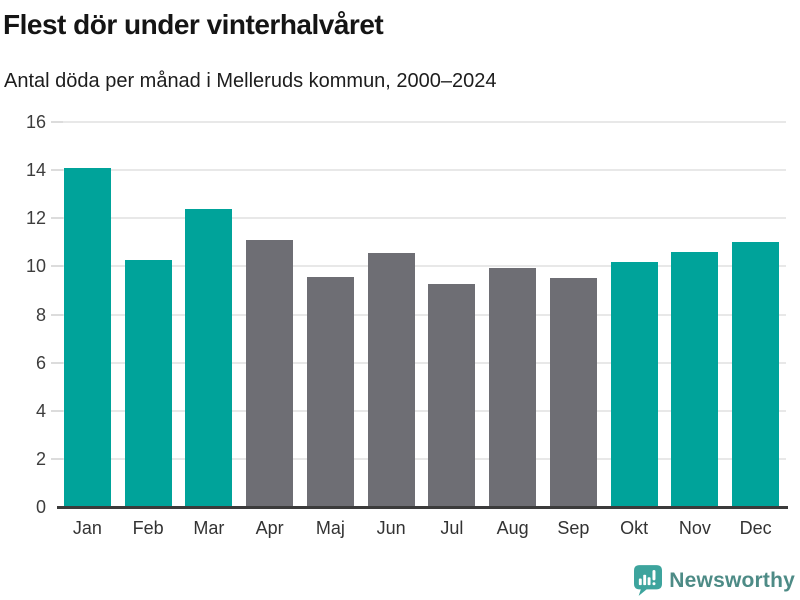  Describe the element at coordinates (422, 507) in the screenshot. I see `x-axis-line` at that location.